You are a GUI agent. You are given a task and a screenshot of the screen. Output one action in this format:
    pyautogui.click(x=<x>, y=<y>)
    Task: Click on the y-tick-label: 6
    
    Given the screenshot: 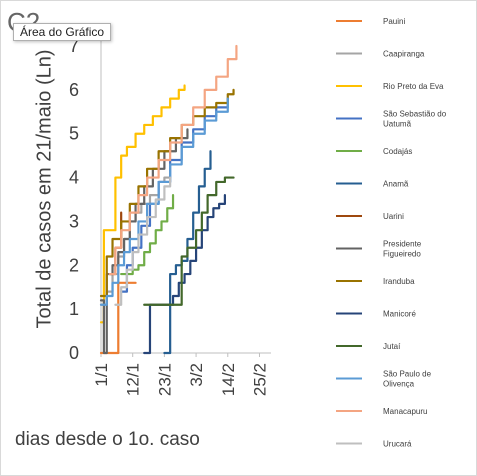 What is the action you would take?
    pyautogui.click(x=74, y=90)
    